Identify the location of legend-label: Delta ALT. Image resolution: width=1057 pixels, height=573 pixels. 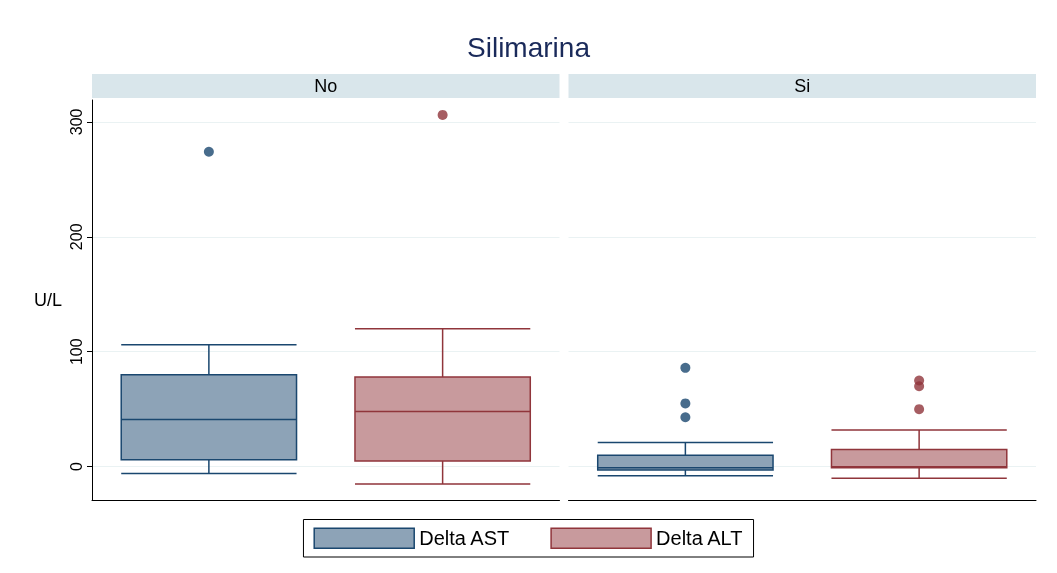
(699, 538).